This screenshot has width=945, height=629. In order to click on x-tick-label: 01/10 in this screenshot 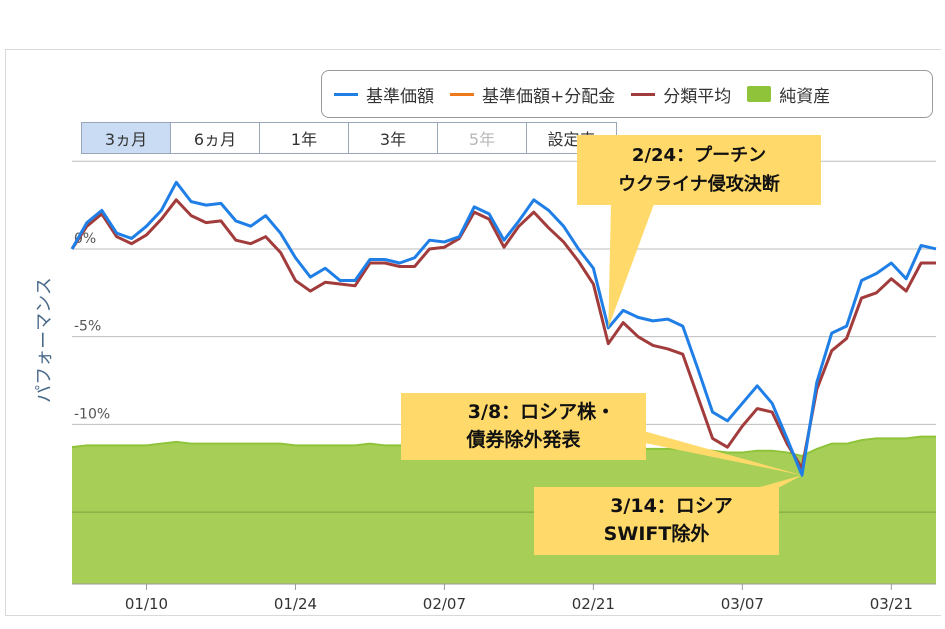, I will do `click(146, 604)`.